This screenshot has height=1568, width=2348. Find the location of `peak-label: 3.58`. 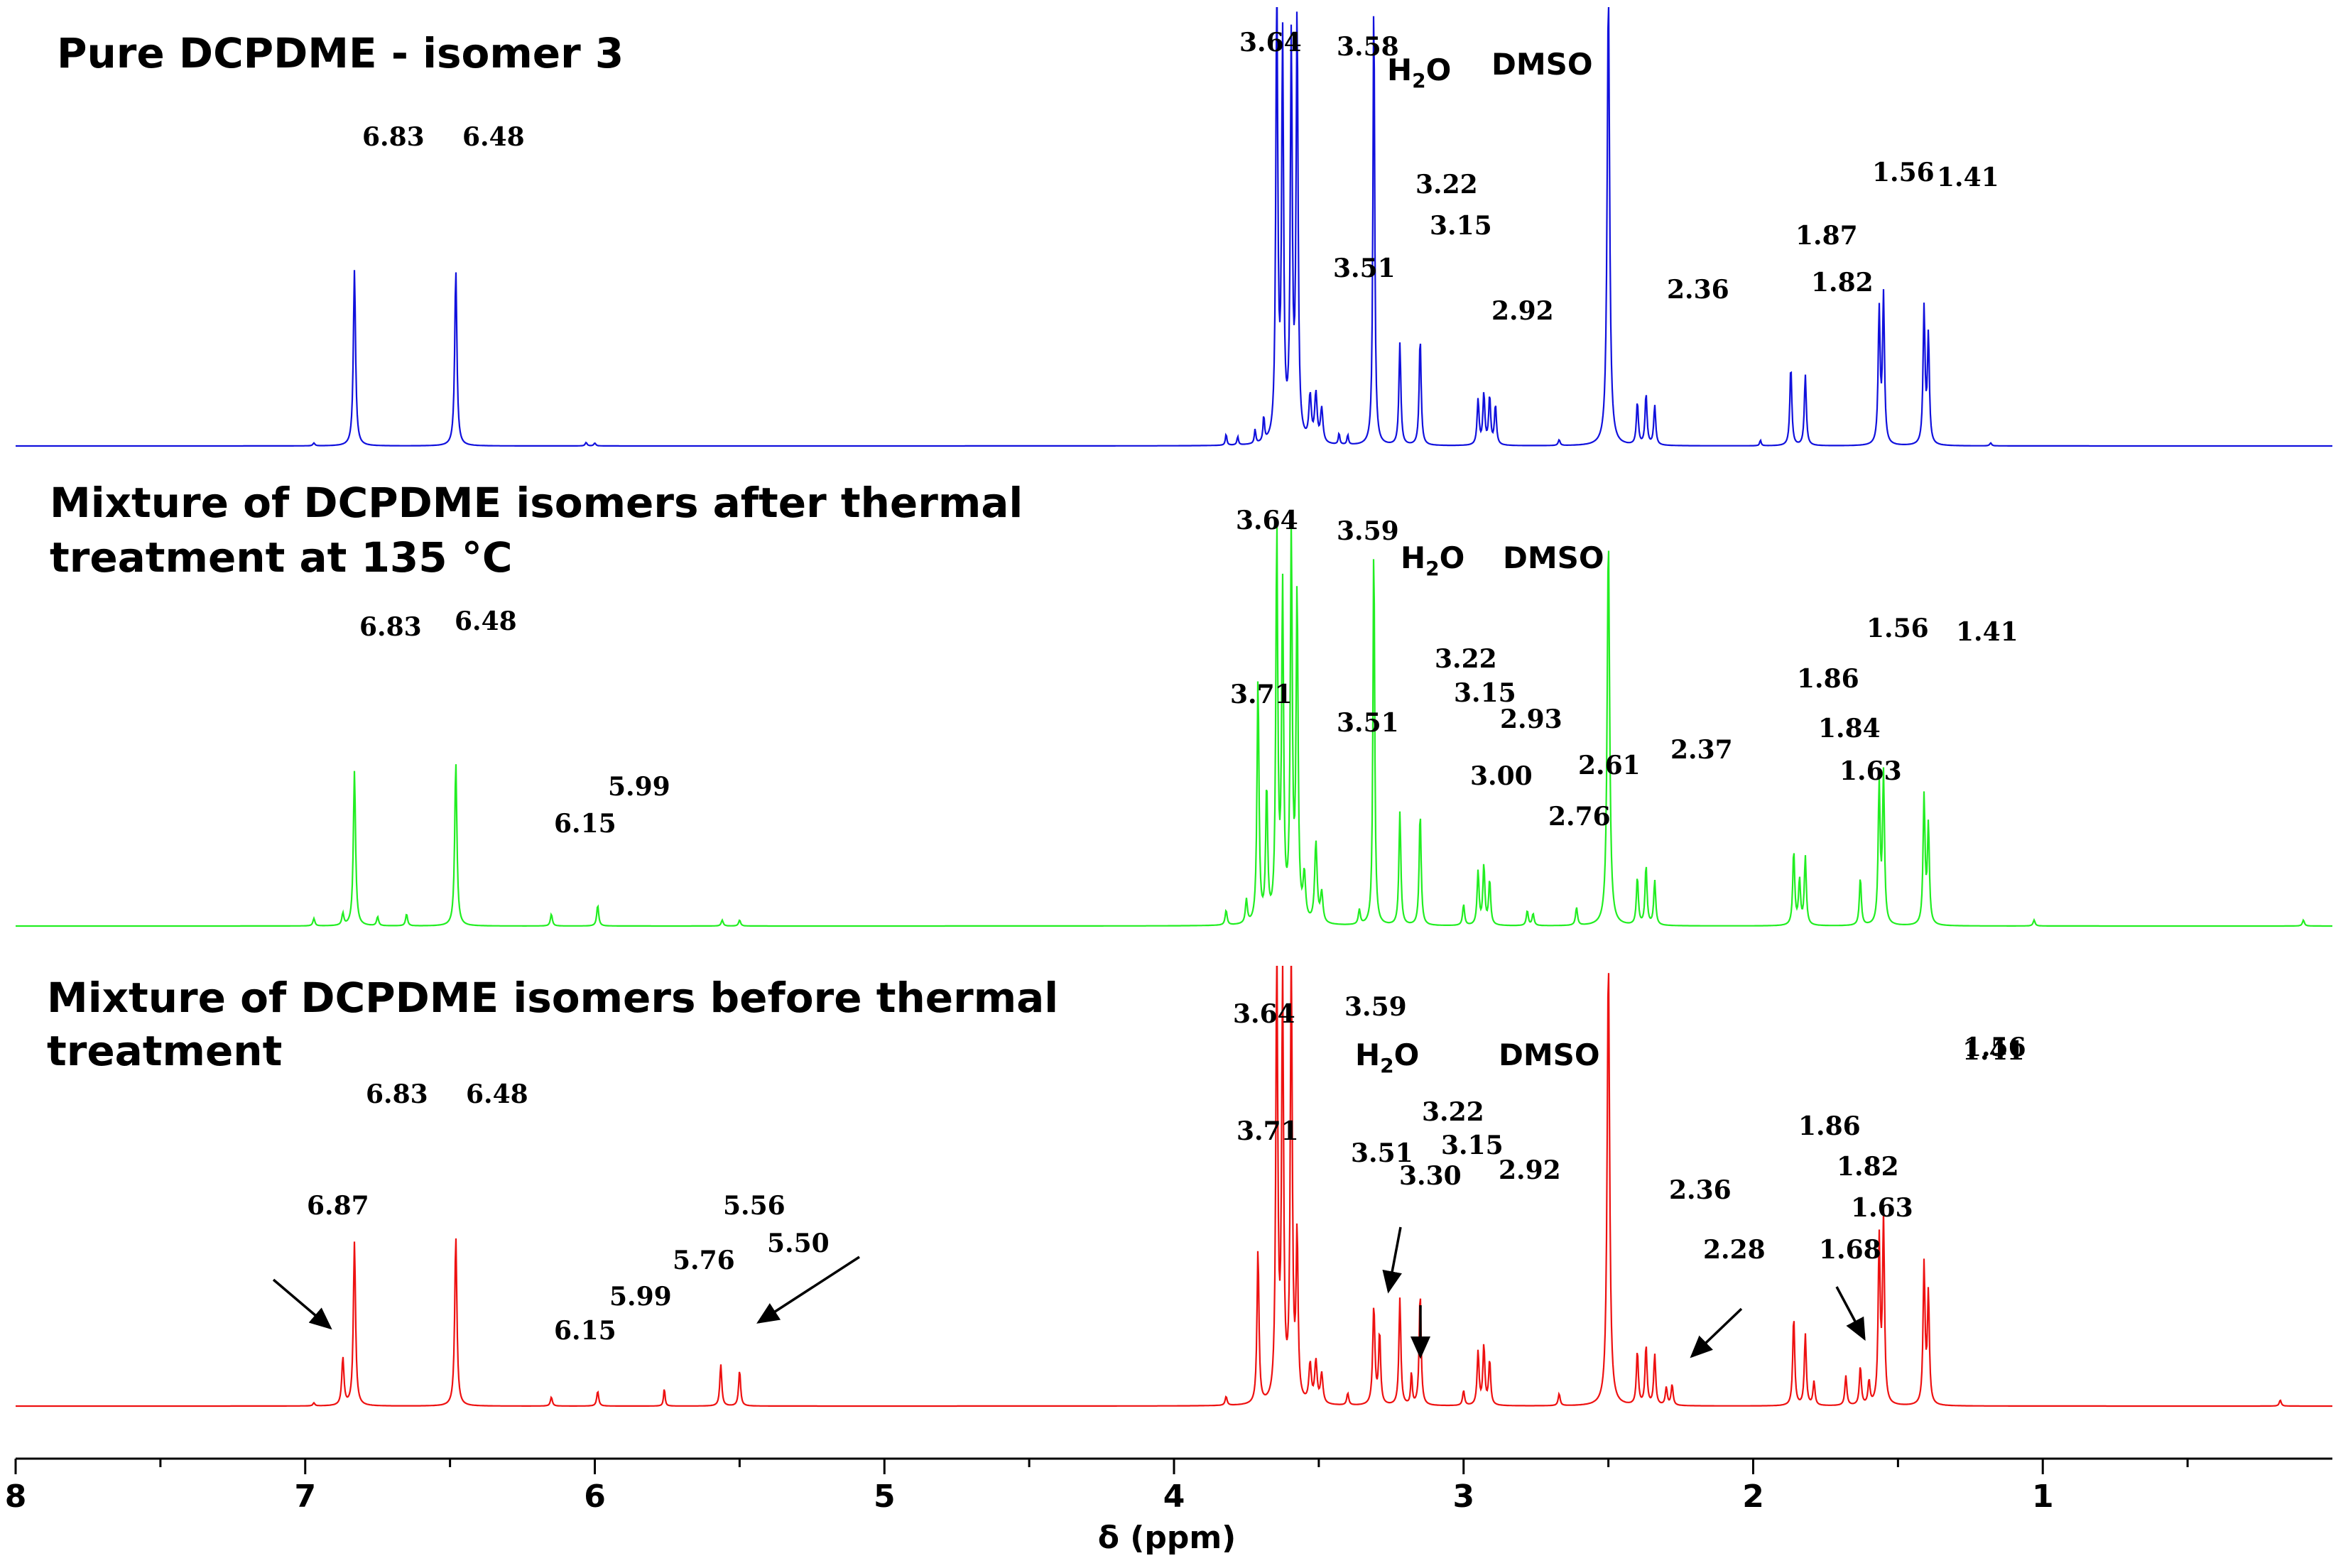

peak-label: 3.58 is located at coordinates (1368, 47).